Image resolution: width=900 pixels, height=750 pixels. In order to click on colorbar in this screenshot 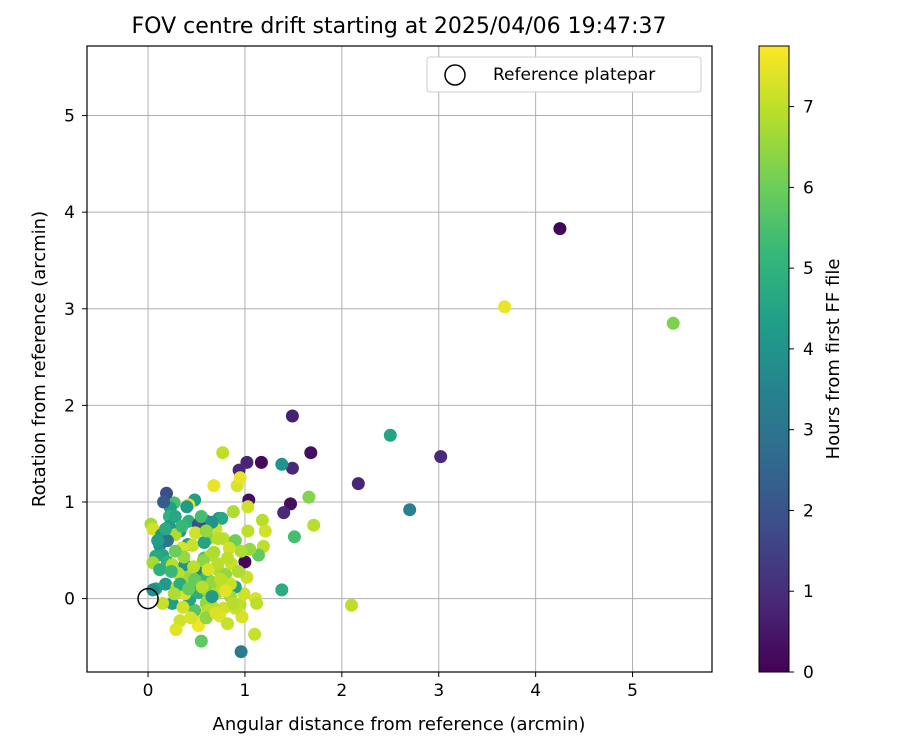, I will do `click(774, 359)`.